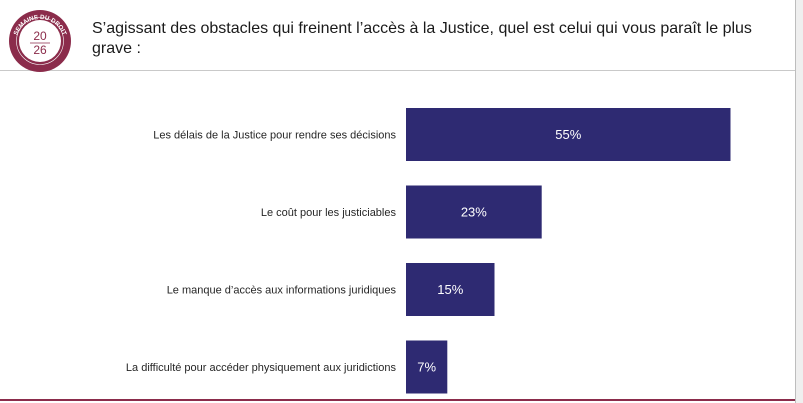  What do you see at coordinates (795, 201) in the screenshot?
I see `window-edge-line` at bounding box center [795, 201].